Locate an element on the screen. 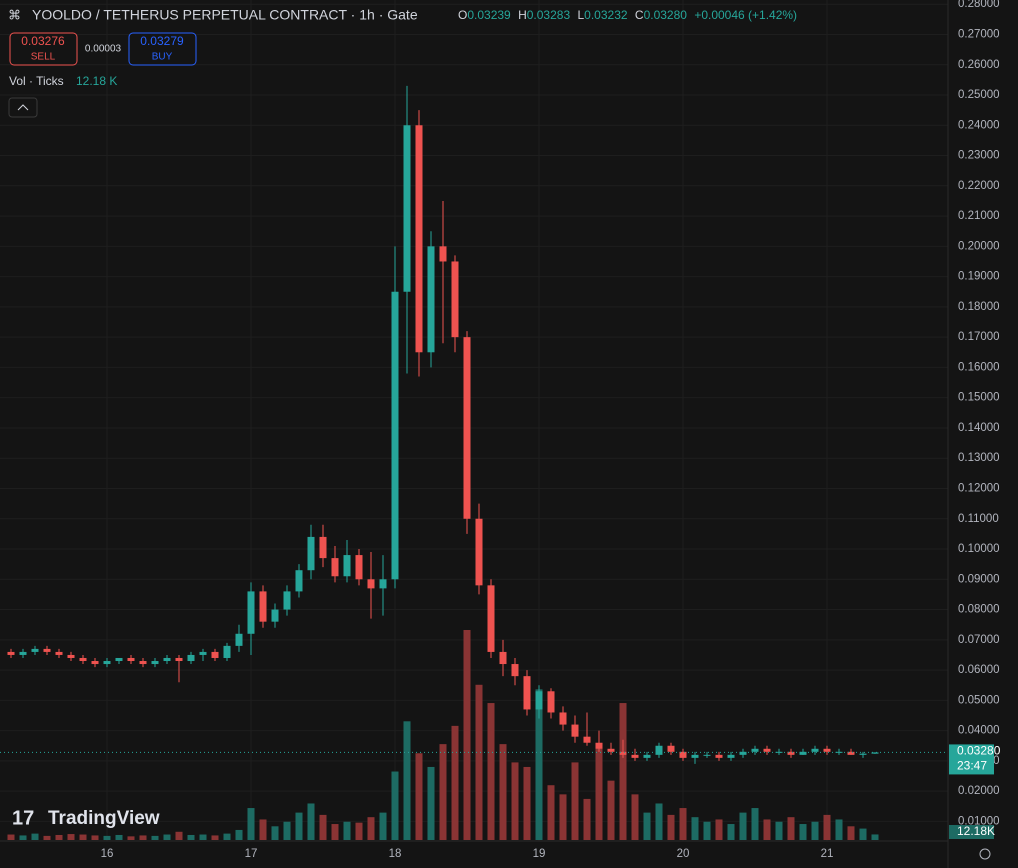 Image resolution: width=1018 pixels, height=868 pixels. buy-button: 0.03279 BUY is located at coordinates (162, 49).